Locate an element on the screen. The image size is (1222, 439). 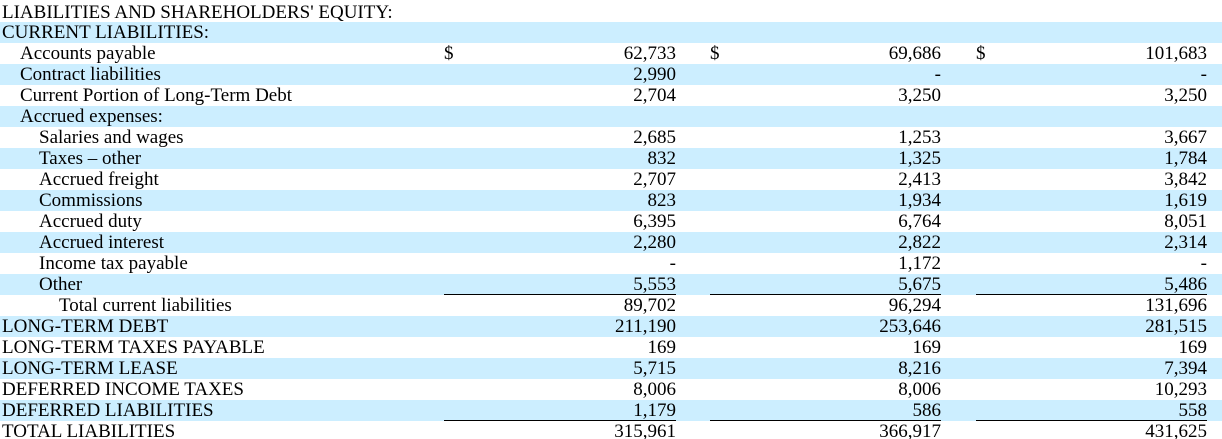
value-cell: 2,707 is located at coordinates (654, 180).